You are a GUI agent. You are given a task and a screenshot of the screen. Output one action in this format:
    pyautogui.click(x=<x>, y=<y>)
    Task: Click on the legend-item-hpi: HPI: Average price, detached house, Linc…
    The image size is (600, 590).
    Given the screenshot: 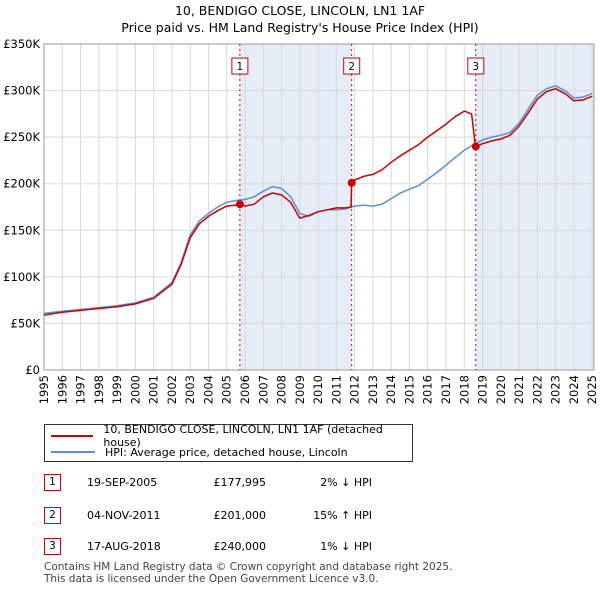 What is the action you would take?
    pyautogui.click(x=199, y=452)
    